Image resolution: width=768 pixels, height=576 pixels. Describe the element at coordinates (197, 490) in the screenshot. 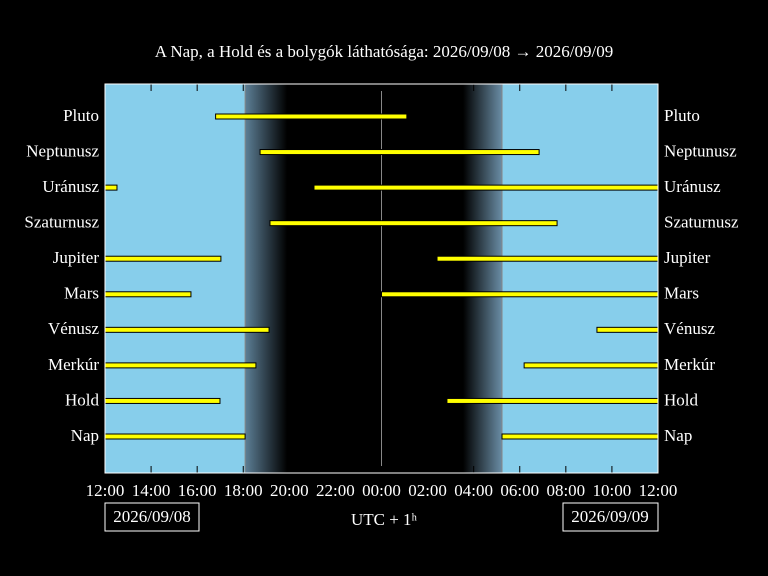

I see `x-tick-label: 16:00` at that location.